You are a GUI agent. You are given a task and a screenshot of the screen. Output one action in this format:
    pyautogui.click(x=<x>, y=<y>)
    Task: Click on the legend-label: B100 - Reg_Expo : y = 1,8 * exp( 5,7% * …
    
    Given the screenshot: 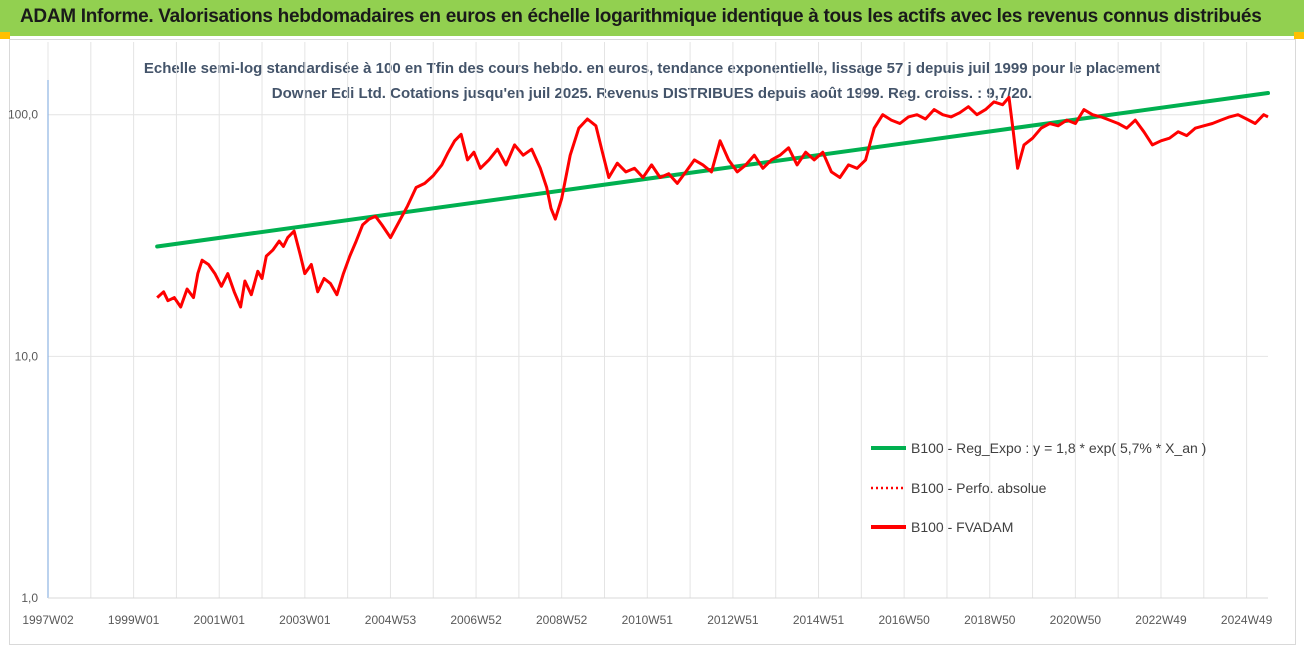 What is the action you would take?
    pyautogui.click(x=1058, y=448)
    